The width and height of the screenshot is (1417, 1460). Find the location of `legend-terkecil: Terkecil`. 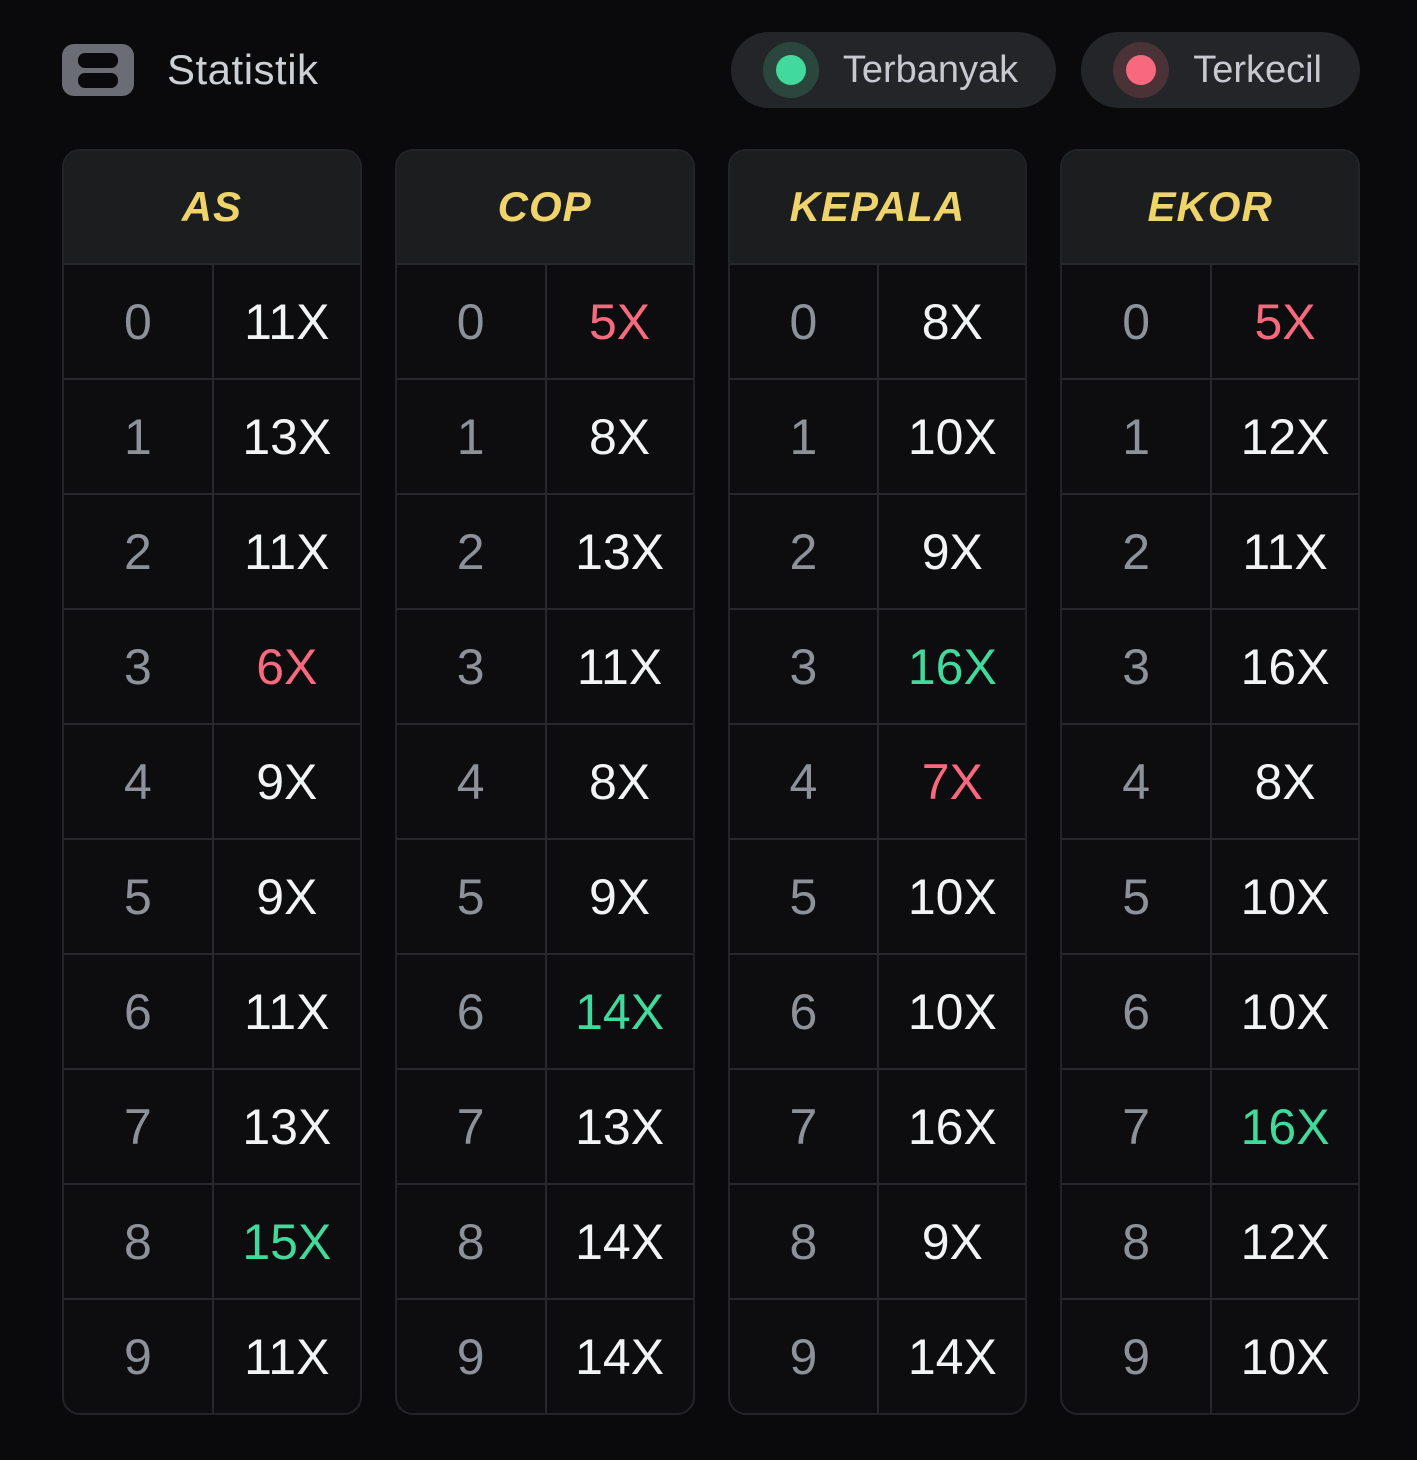

legend-terkecil: Terkecil is located at coordinates (1220, 70).